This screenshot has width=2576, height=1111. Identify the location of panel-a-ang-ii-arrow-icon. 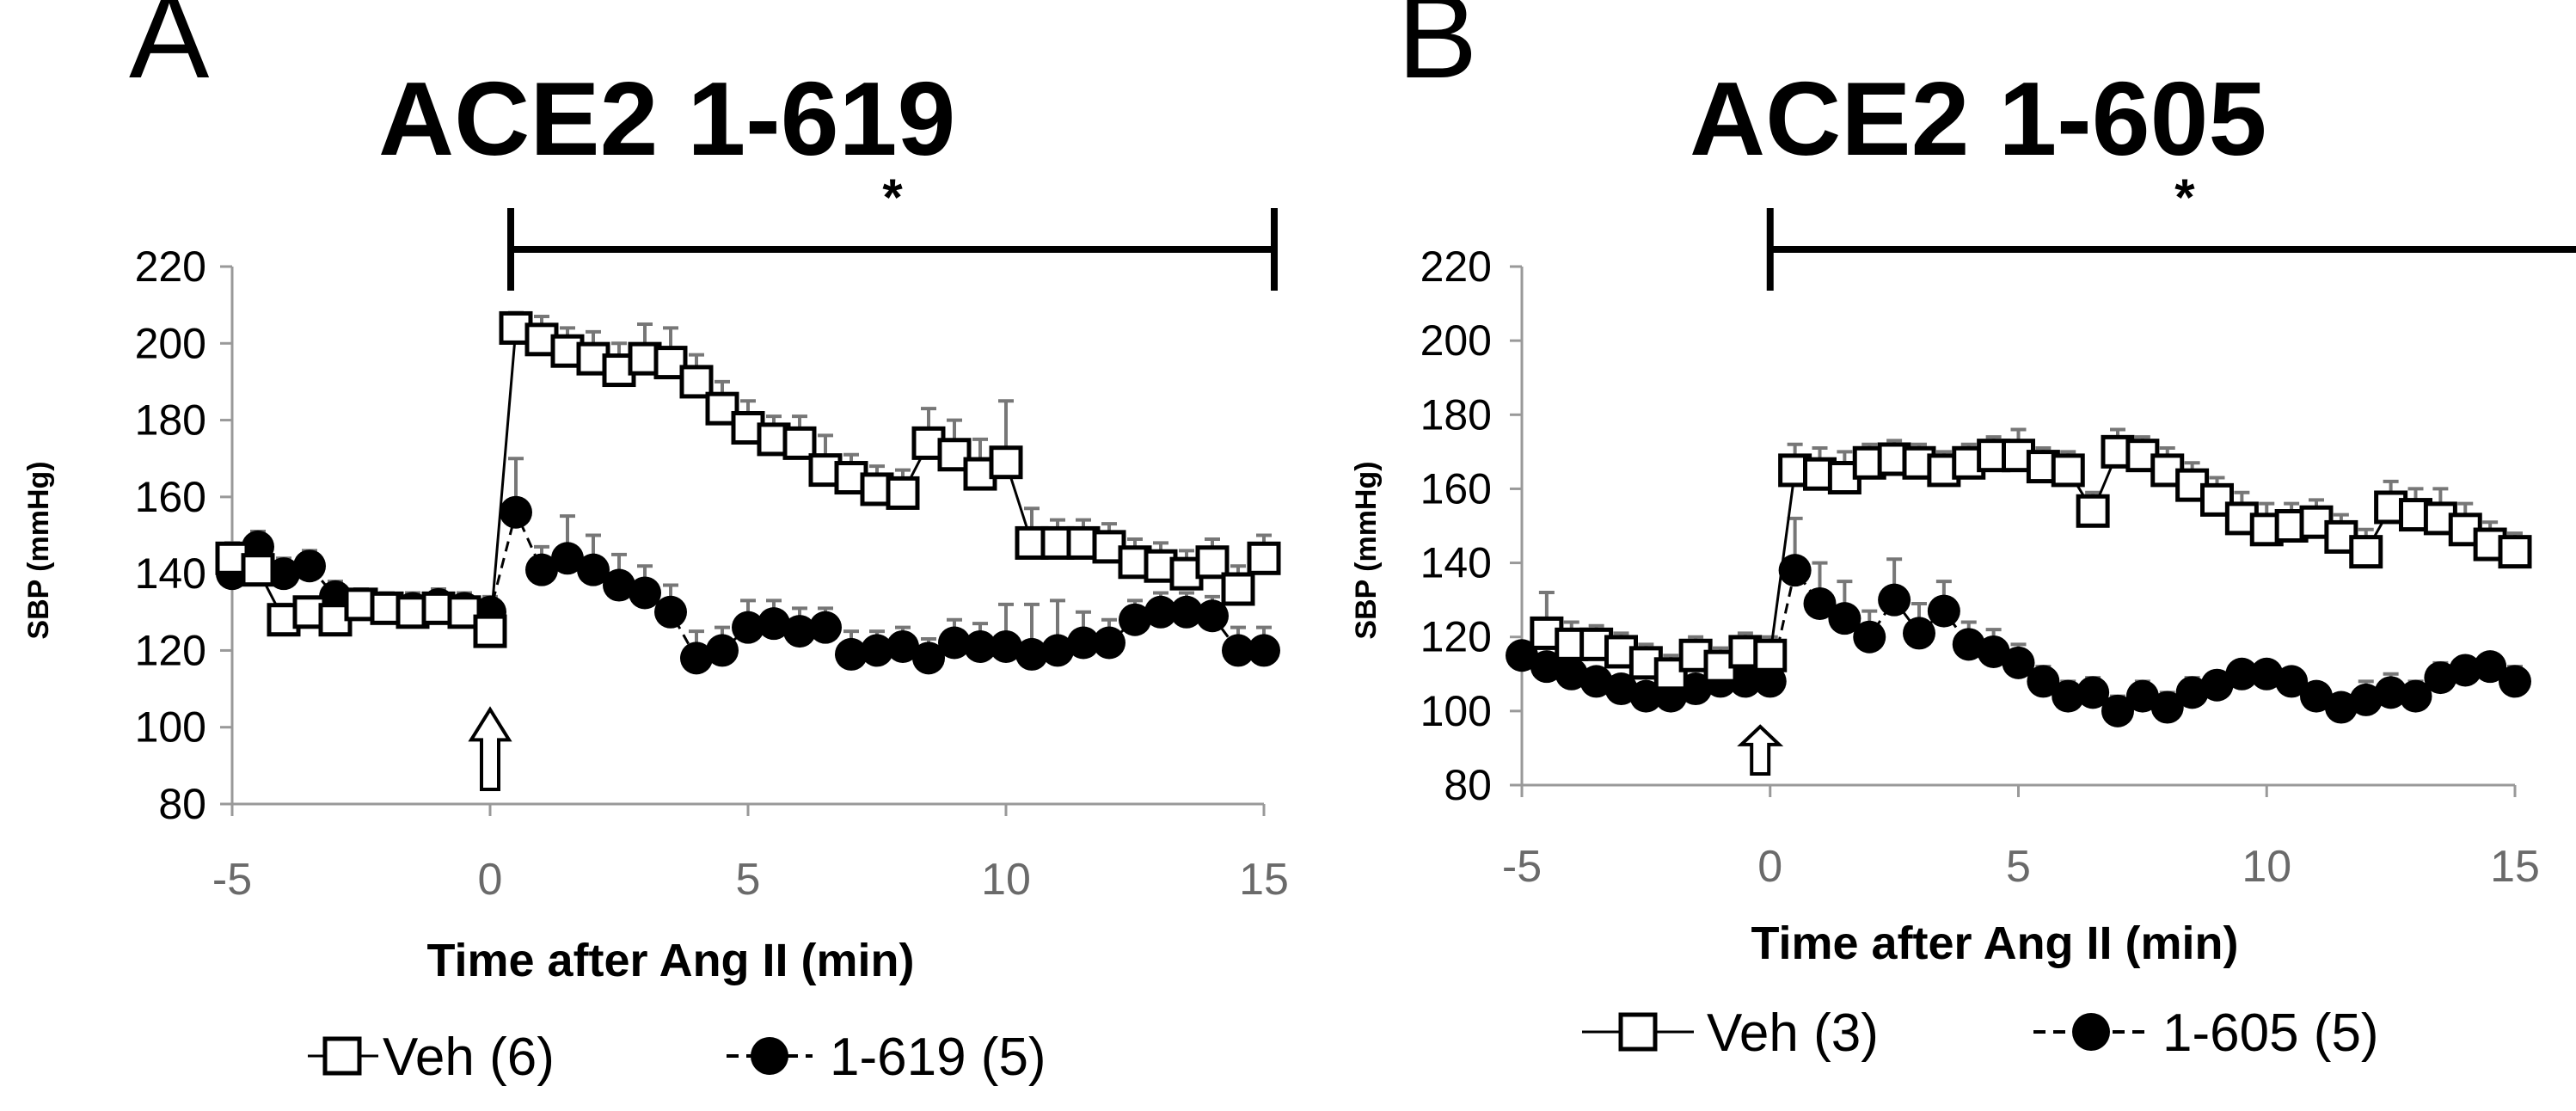
(490, 748).